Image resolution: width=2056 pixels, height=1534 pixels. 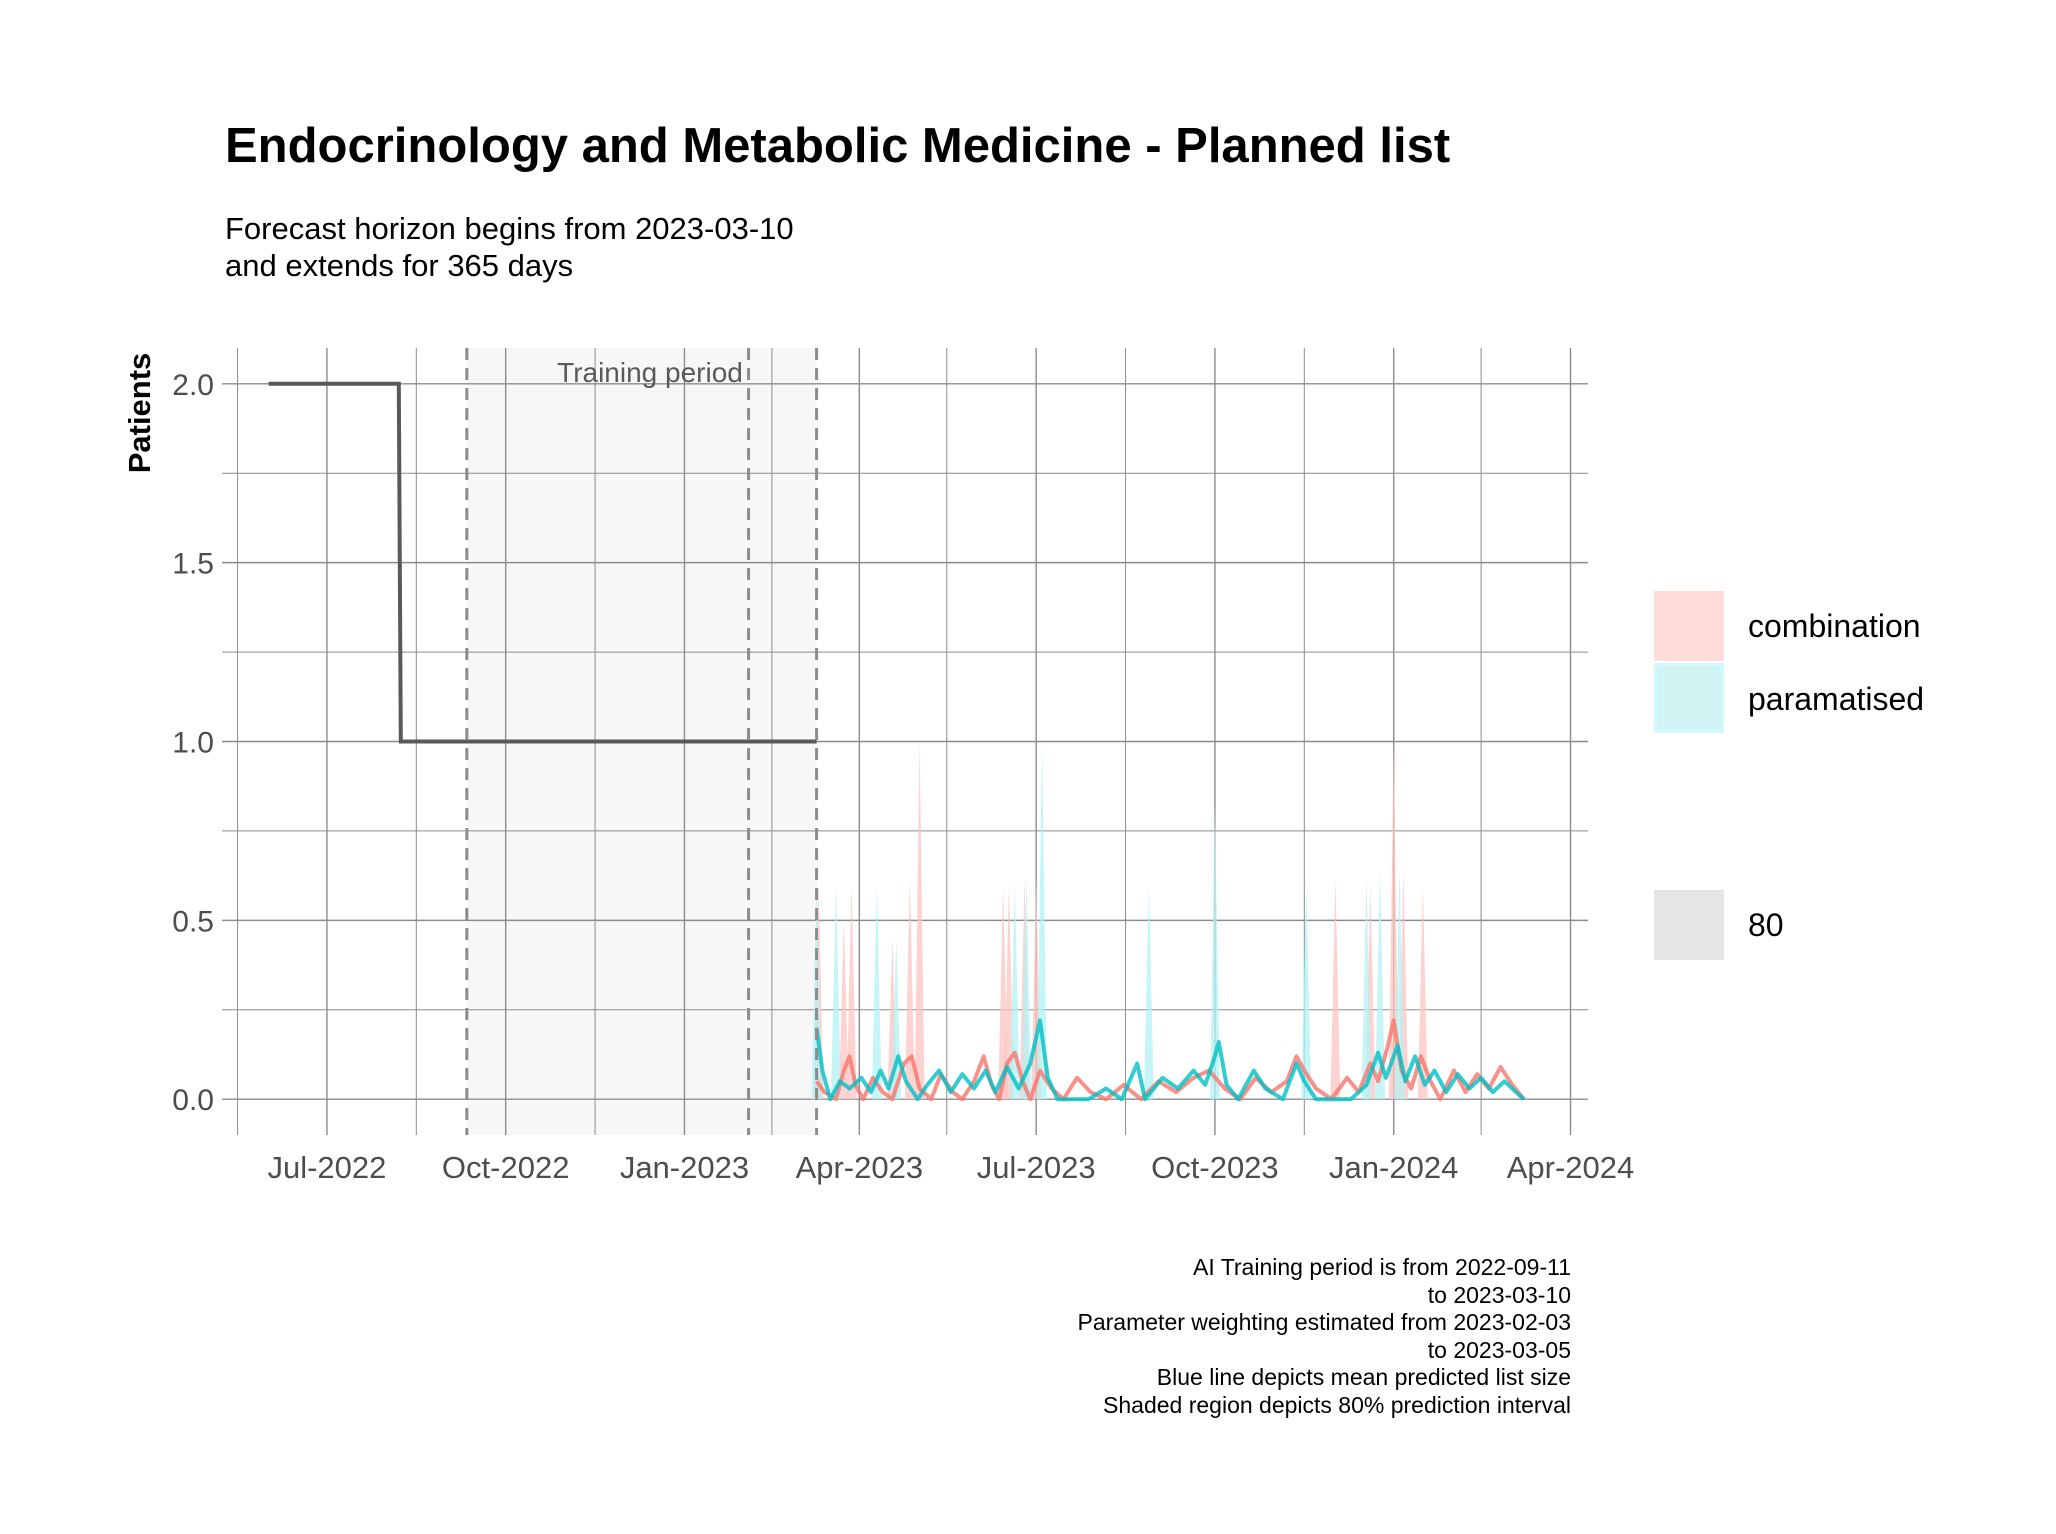 I want to click on legend-key-combination, so click(x=1689, y=626).